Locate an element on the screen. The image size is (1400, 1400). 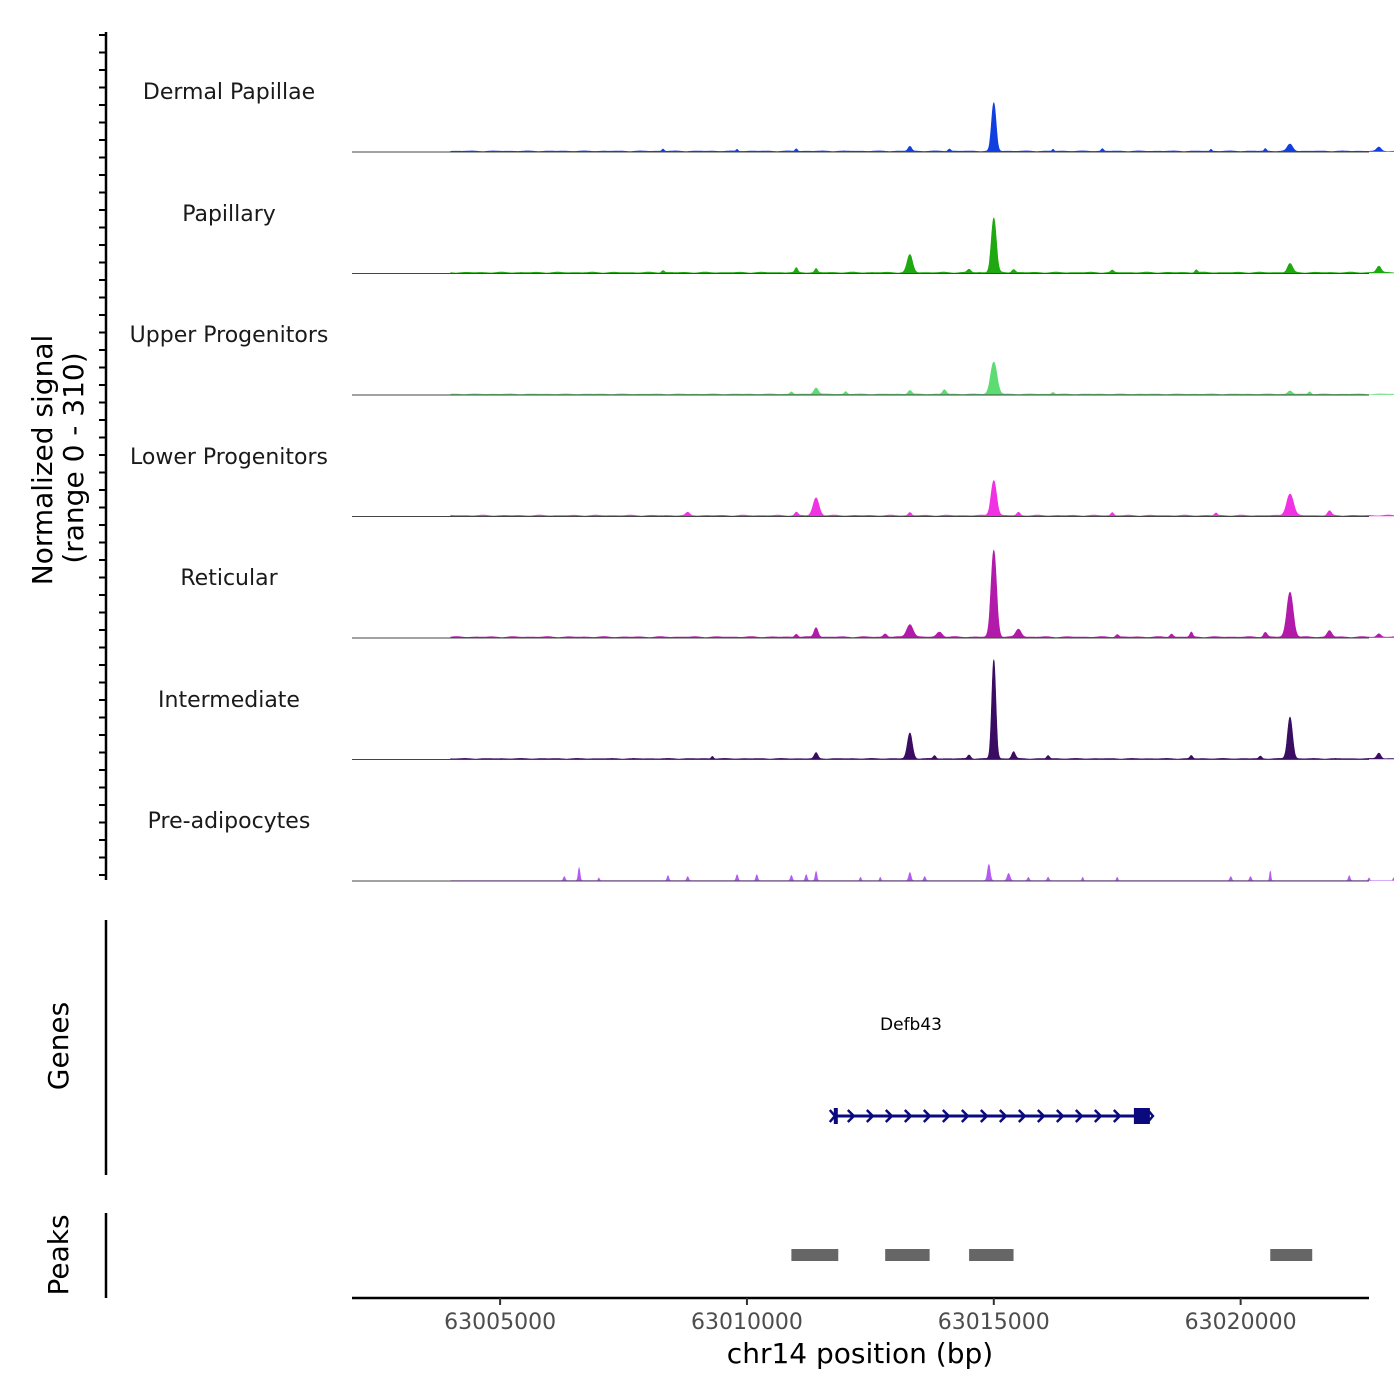
peaks-track-title: Peaks is located at coordinates (58, 1254).